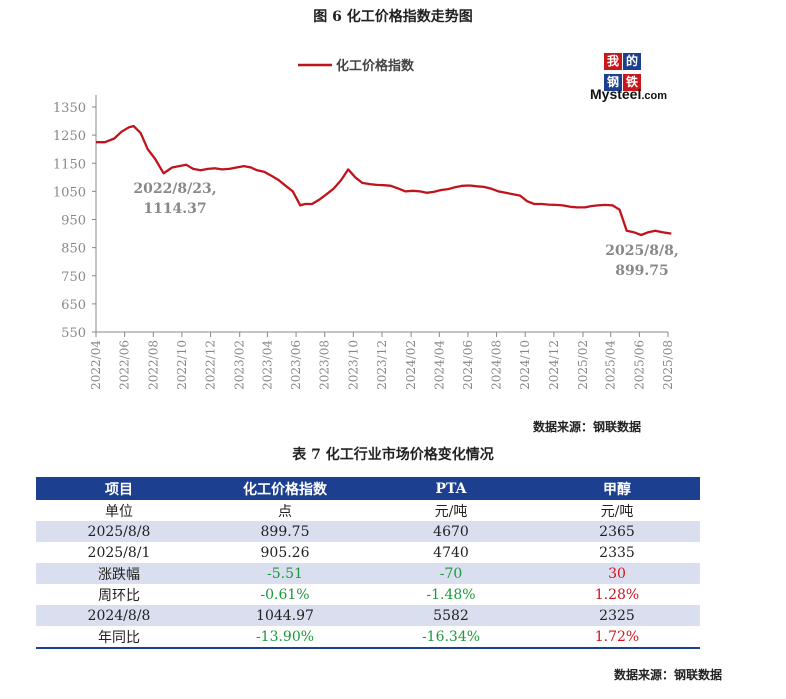 This screenshot has height=699, width=786. What do you see at coordinates (654, 96) in the screenshot?
I see `logo-word-suffix: .com` at bounding box center [654, 96].